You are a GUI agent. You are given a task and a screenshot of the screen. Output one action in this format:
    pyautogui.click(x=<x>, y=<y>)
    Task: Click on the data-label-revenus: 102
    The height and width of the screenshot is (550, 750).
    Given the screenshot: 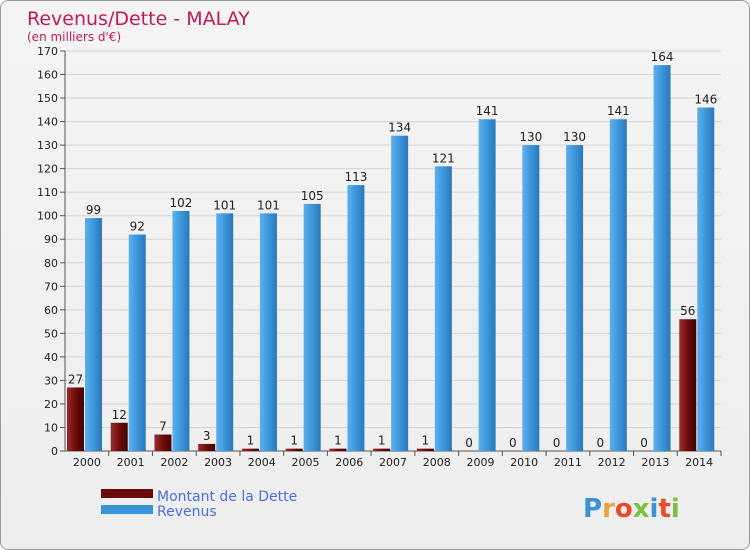 What is the action you would take?
    pyautogui.click(x=181, y=203)
    